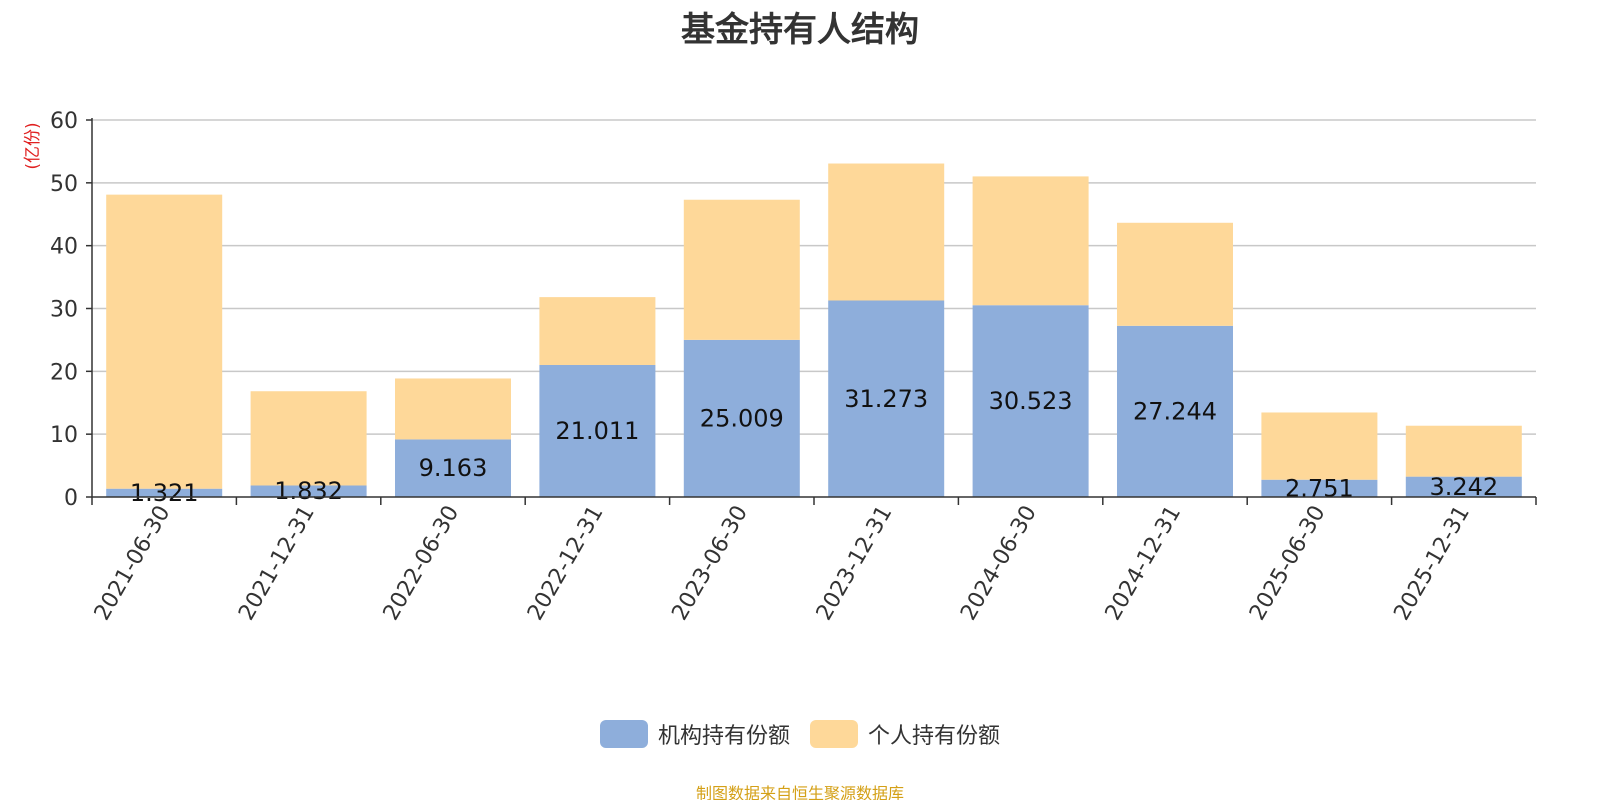 The image size is (1600, 800). I want to click on legend-swatch-institutional, so click(623, 734).